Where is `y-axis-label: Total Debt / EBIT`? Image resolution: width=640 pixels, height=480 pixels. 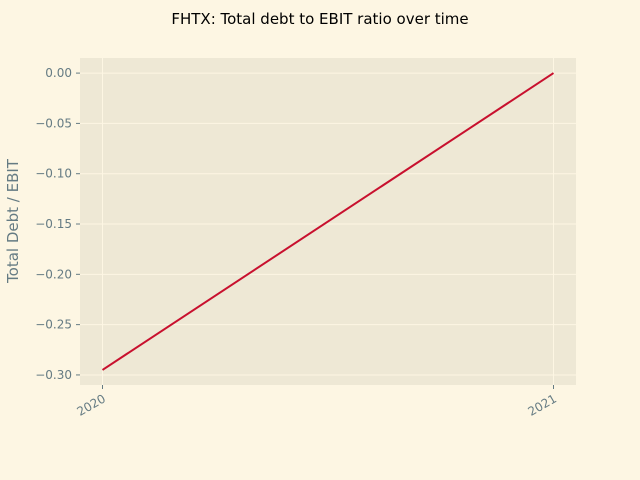
y-axis-label: Total Debt / EBIT is located at coordinates (13, 221).